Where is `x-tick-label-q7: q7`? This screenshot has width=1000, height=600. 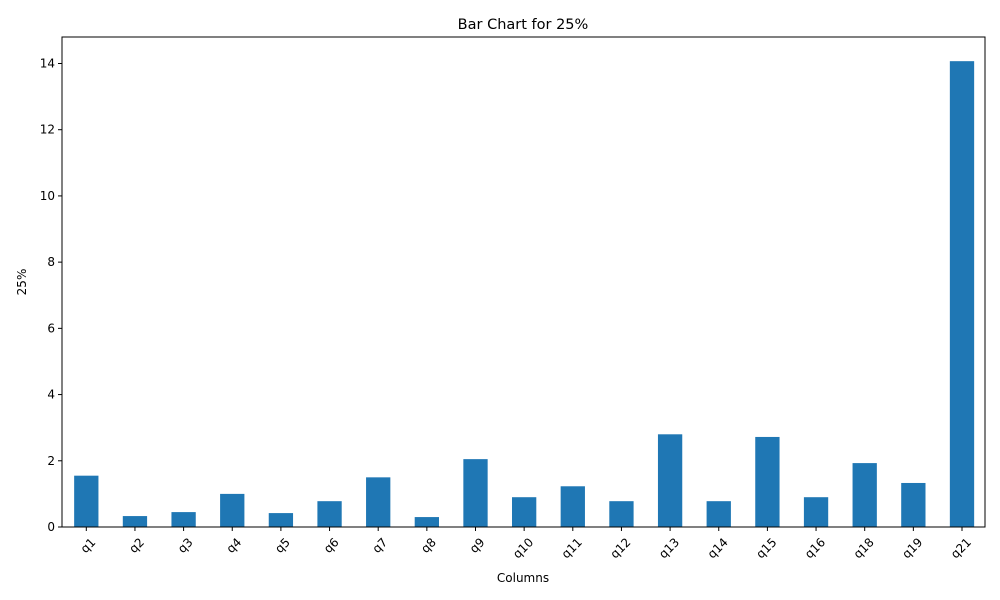 x-tick-label-q7: q7 is located at coordinates (380, 545).